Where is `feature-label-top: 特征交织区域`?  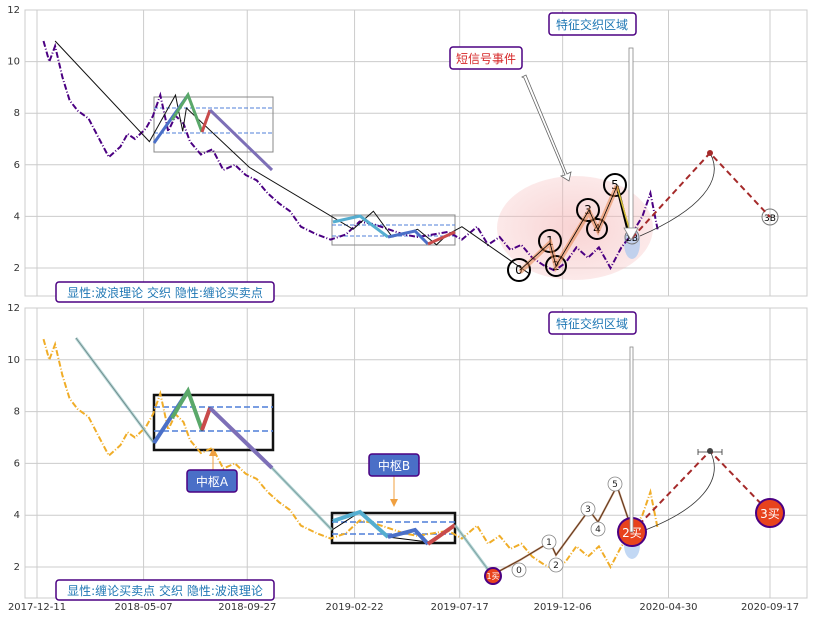
feature-label-top: 特征交织区域 is located at coordinates (592, 24).